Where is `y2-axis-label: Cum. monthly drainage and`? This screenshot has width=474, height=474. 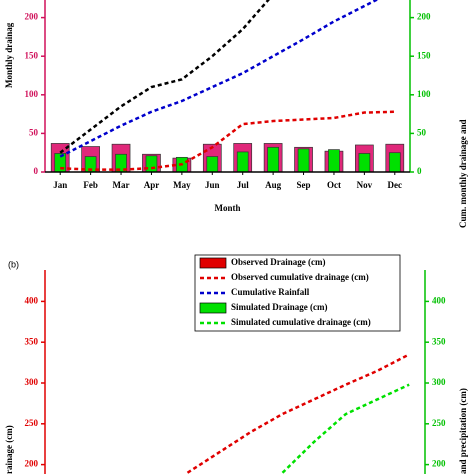 y2-axis-label: Cum. monthly drainage and is located at coordinates (463, 173).